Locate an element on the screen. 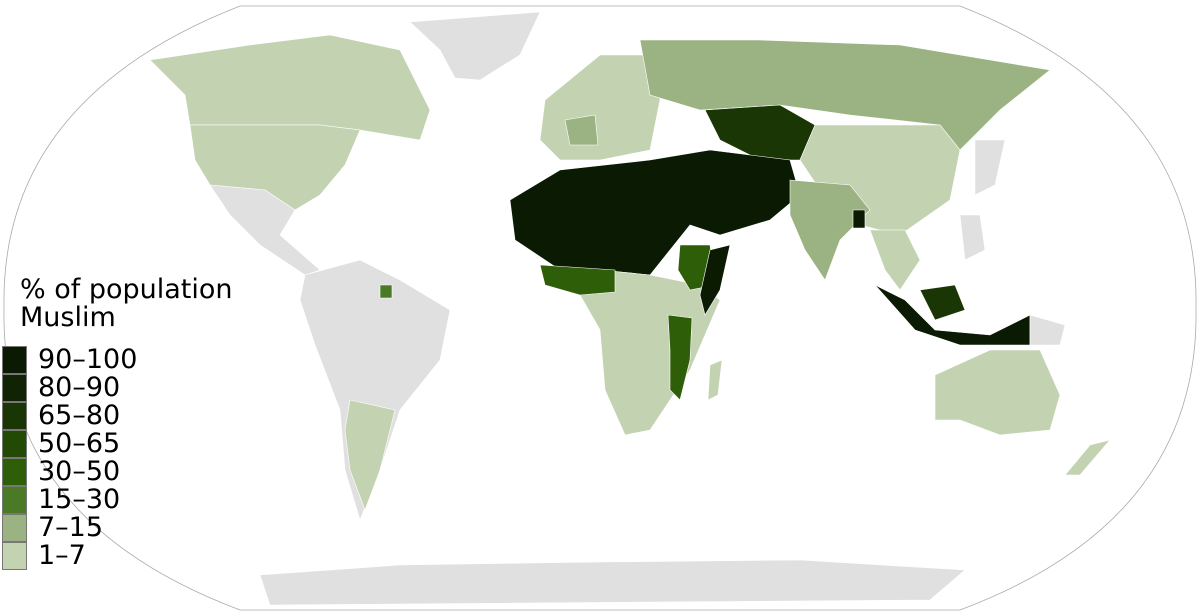 The height and width of the screenshot is (616, 1200). legend-title-line2: Muslim is located at coordinates (68, 317).